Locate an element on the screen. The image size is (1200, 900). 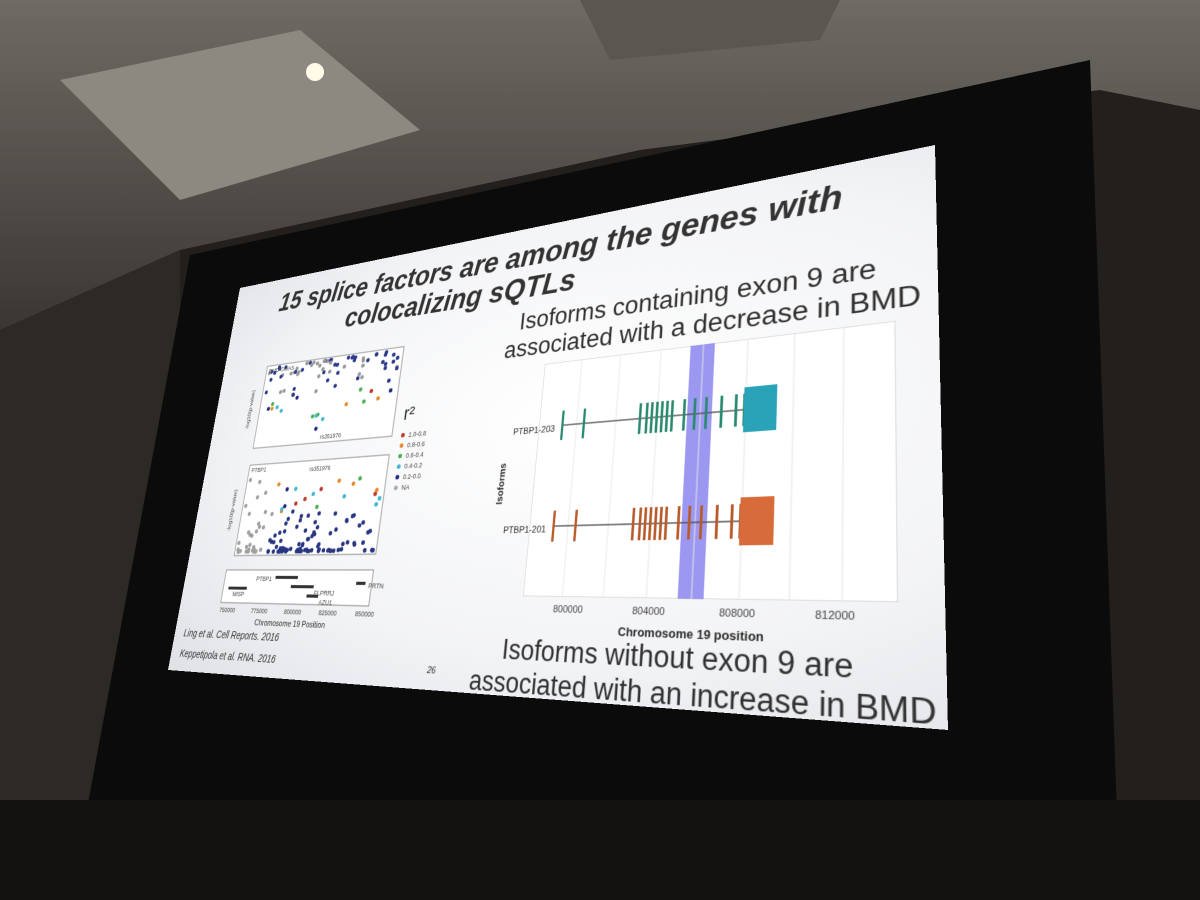
isoform-label: PTBP1-201 is located at coordinates (524, 530).